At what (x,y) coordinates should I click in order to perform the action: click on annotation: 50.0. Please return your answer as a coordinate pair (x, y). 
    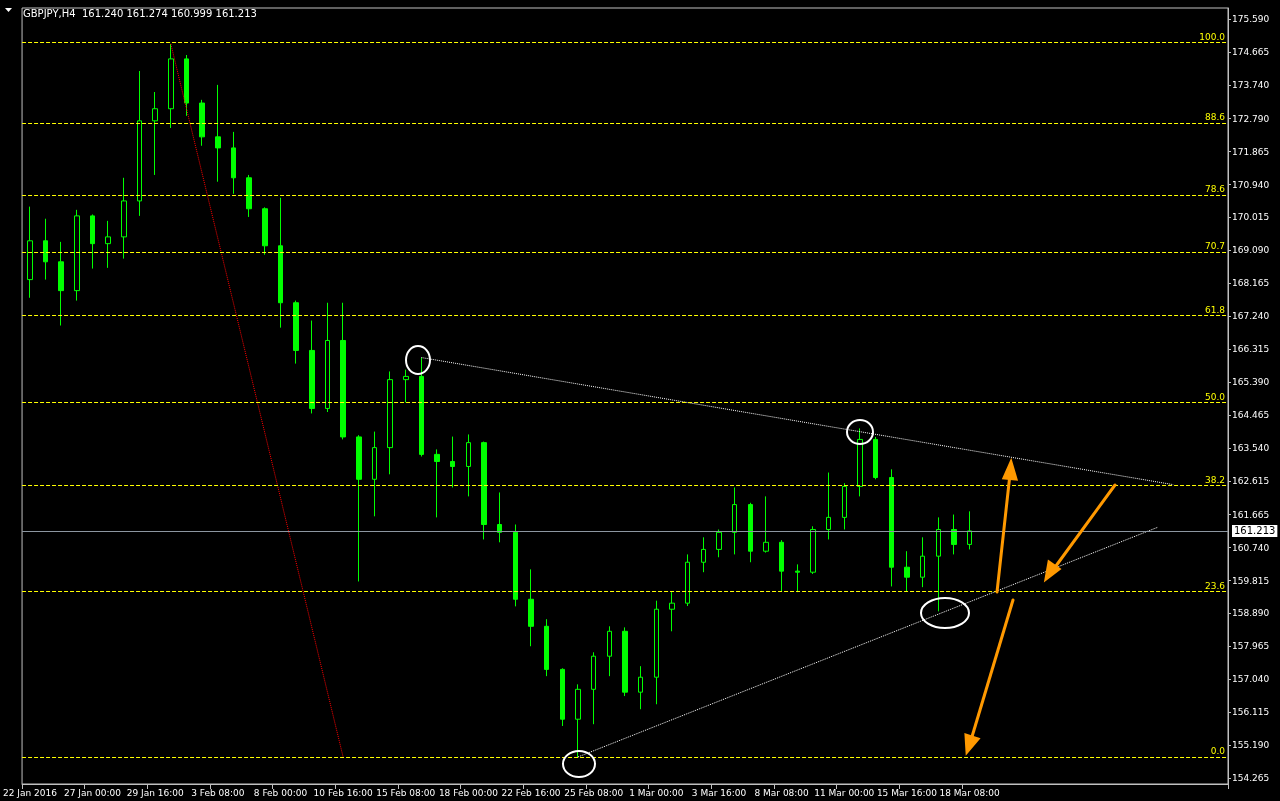
    Looking at the image, I should click on (1215, 396).